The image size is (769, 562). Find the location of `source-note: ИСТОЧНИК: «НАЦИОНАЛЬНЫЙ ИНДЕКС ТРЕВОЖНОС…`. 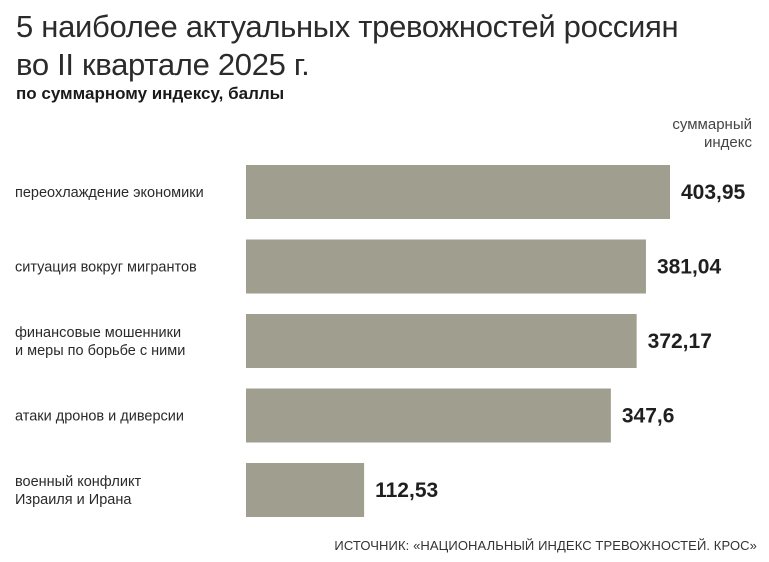

source-note: ИСТОЧНИК: «НАЦИОНАЛЬНЫЙ ИНДЕКС ТРЕВОЖНОС… is located at coordinates (545, 545).